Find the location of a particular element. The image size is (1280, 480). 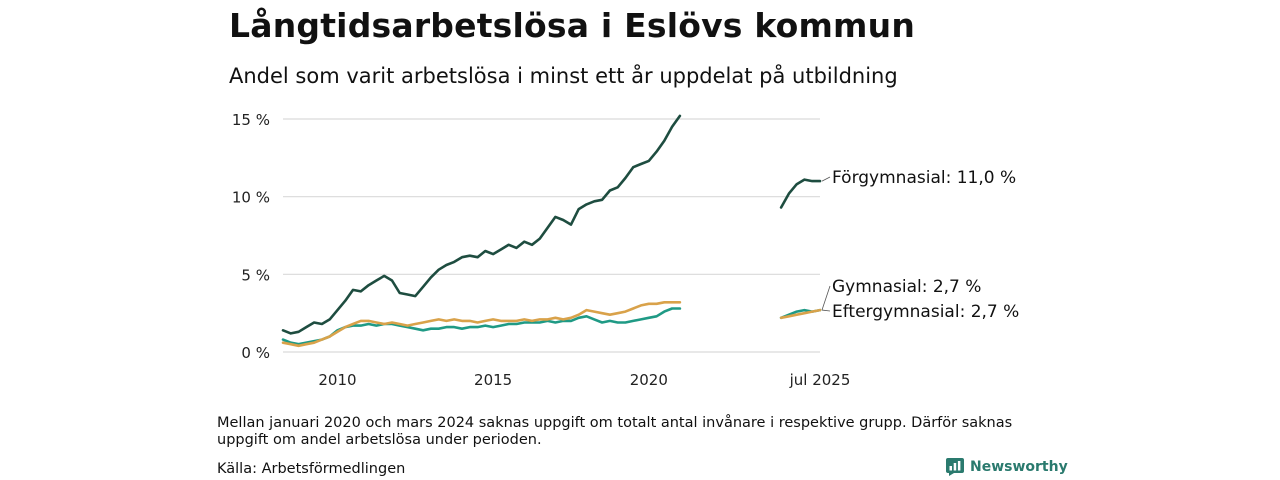

newsworthy-logo-icon is located at coordinates (955, 467).